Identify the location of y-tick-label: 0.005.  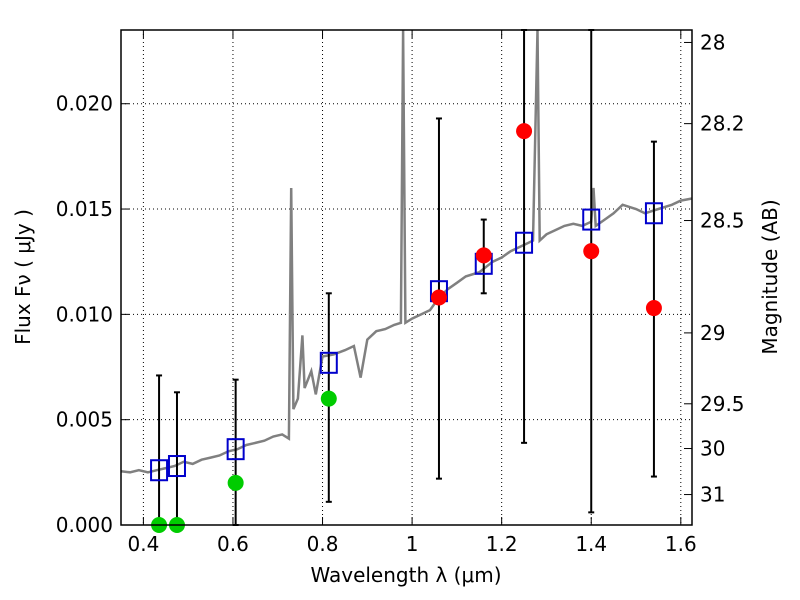
(84, 420).